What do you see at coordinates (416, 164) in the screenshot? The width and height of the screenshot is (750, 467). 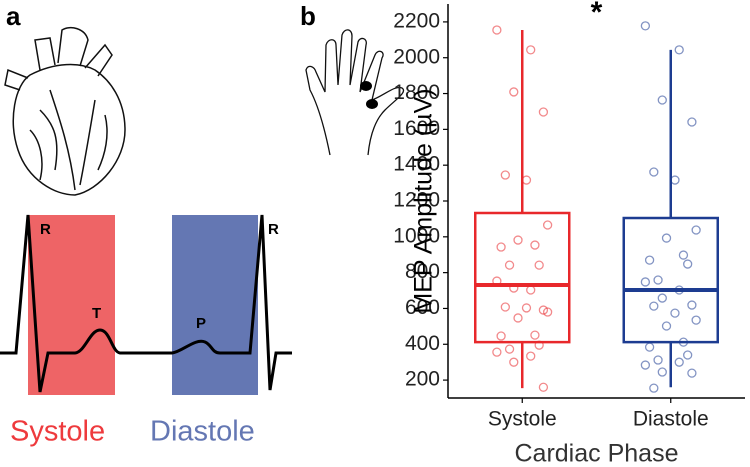 I see `y-tick-label: 1400` at bounding box center [416, 164].